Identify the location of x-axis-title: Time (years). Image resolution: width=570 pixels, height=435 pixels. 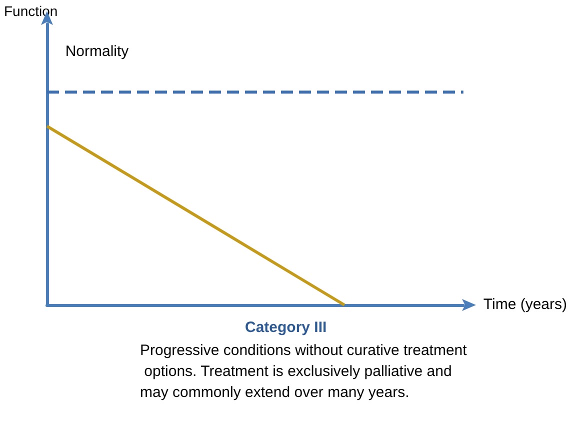
(525, 304).